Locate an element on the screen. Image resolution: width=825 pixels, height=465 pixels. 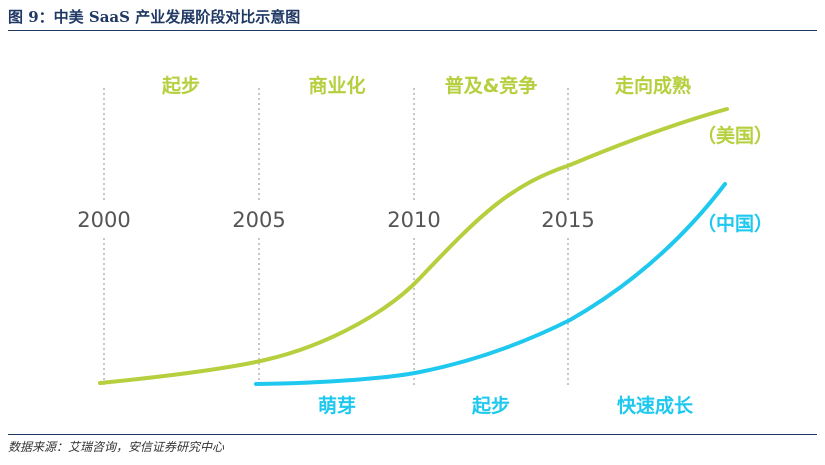
year-label-2010: 2010 is located at coordinates (413, 220).